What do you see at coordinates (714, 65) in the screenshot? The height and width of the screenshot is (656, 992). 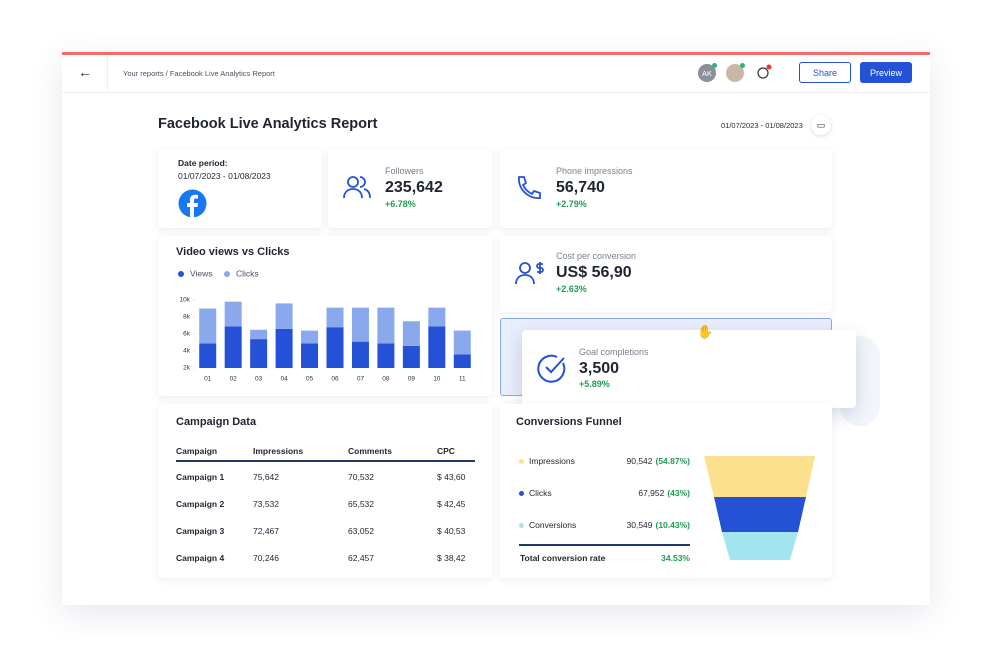 I see `status-dot` at bounding box center [714, 65].